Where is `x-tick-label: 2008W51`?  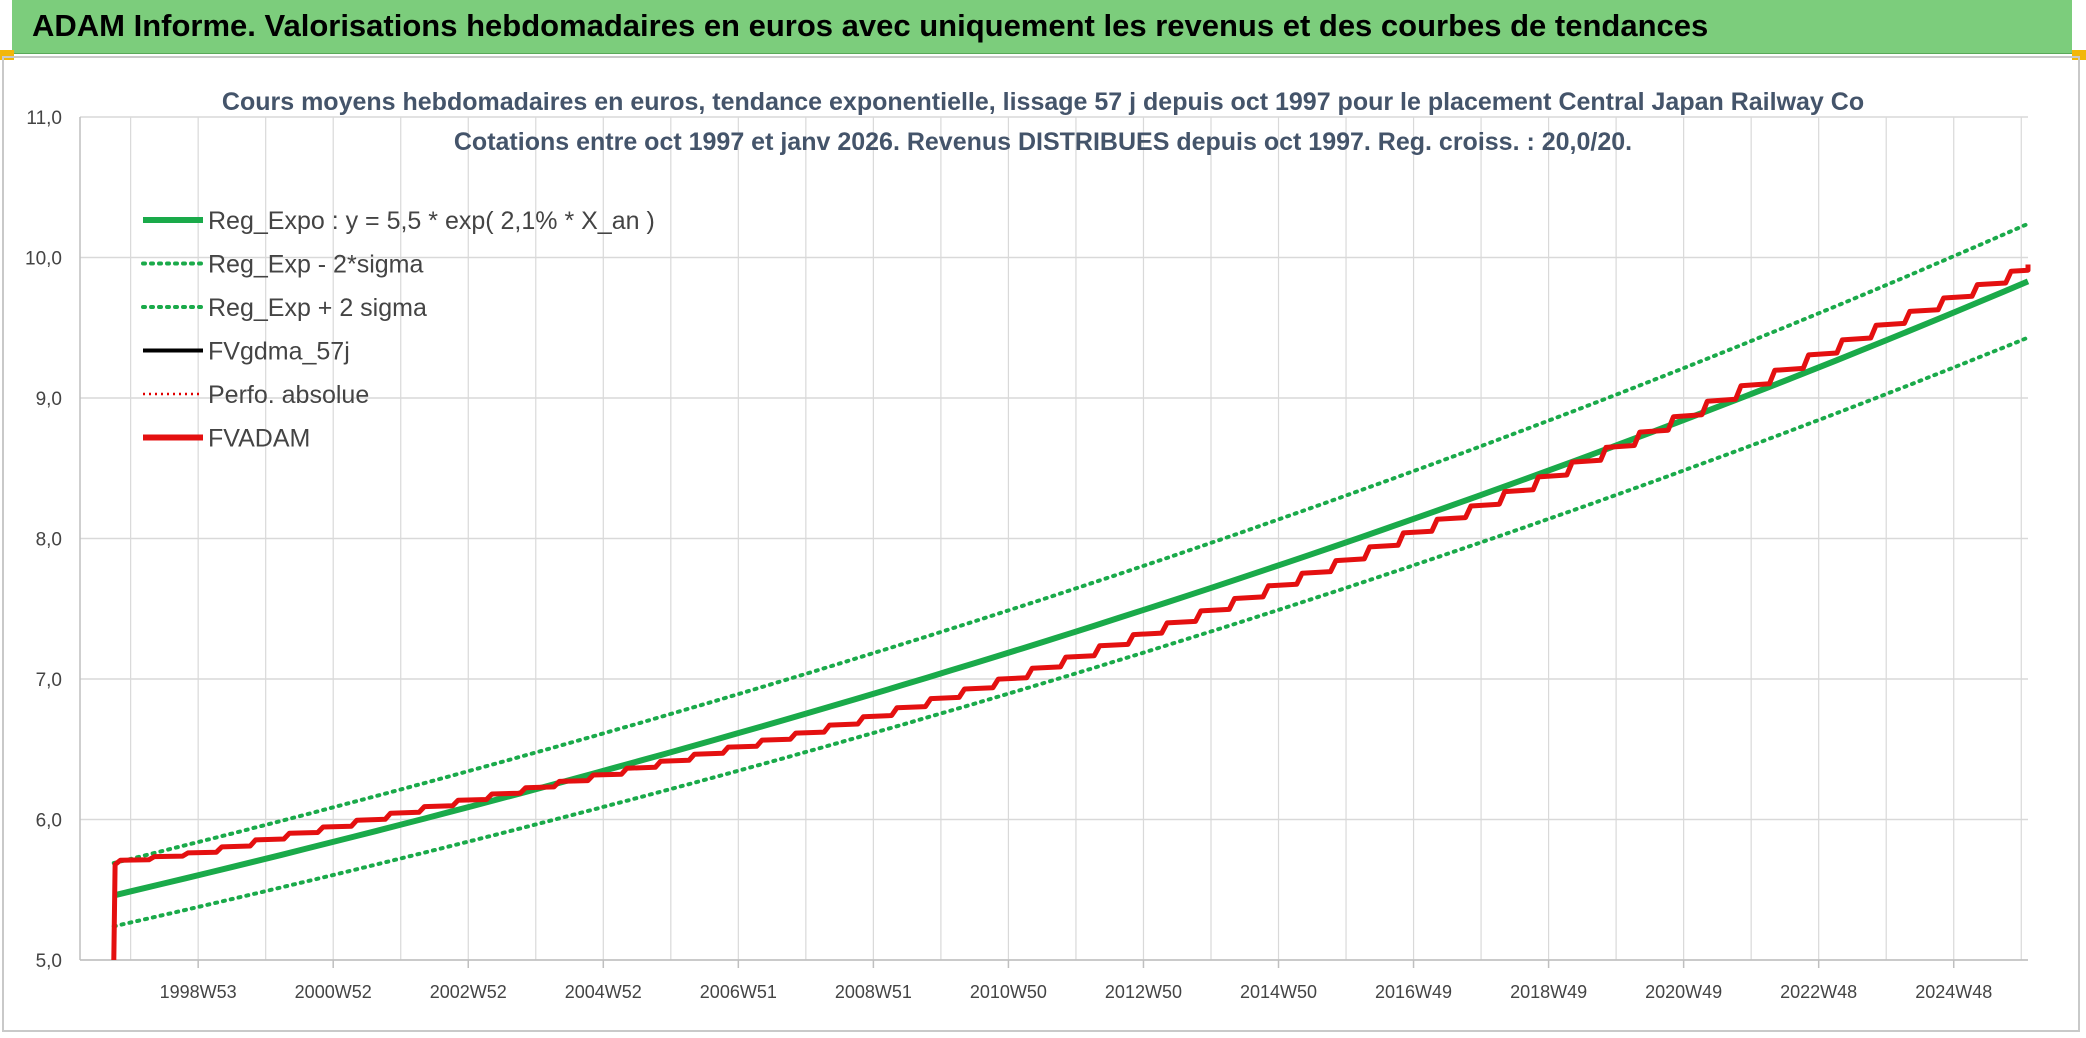 x-tick-label: 2008W51 is located at coordinates (873, 992).